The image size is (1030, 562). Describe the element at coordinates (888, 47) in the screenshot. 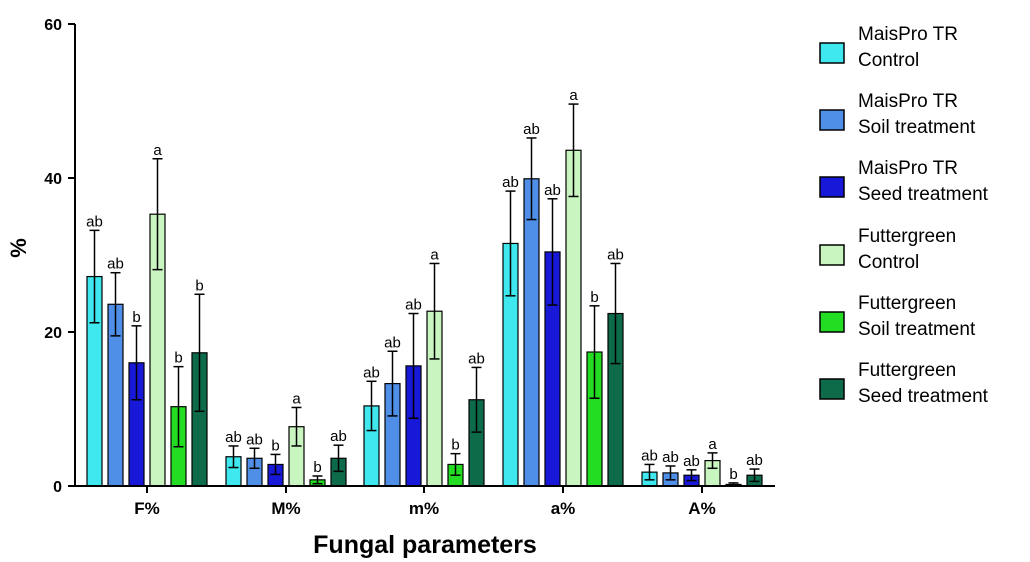

I see `legend-item: MaisPro TR Control` at that location.